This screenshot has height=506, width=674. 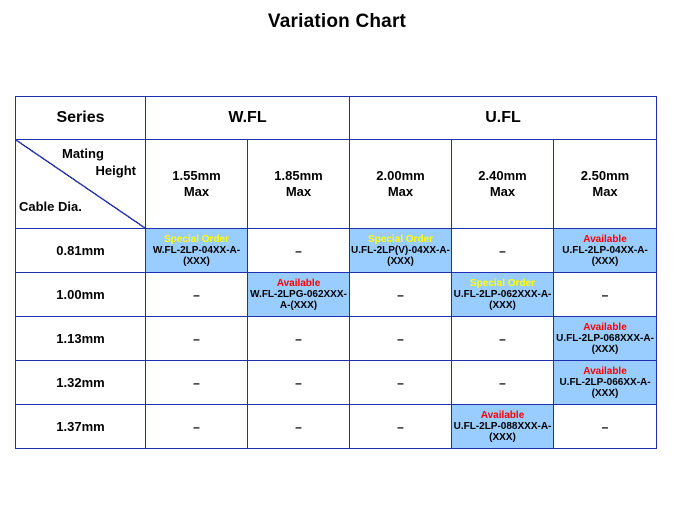 What do you see at coordinates (298, 184) in the screenshot?
I see `height-header-2: 1.85mm Max` at bounding box center [298, 184].